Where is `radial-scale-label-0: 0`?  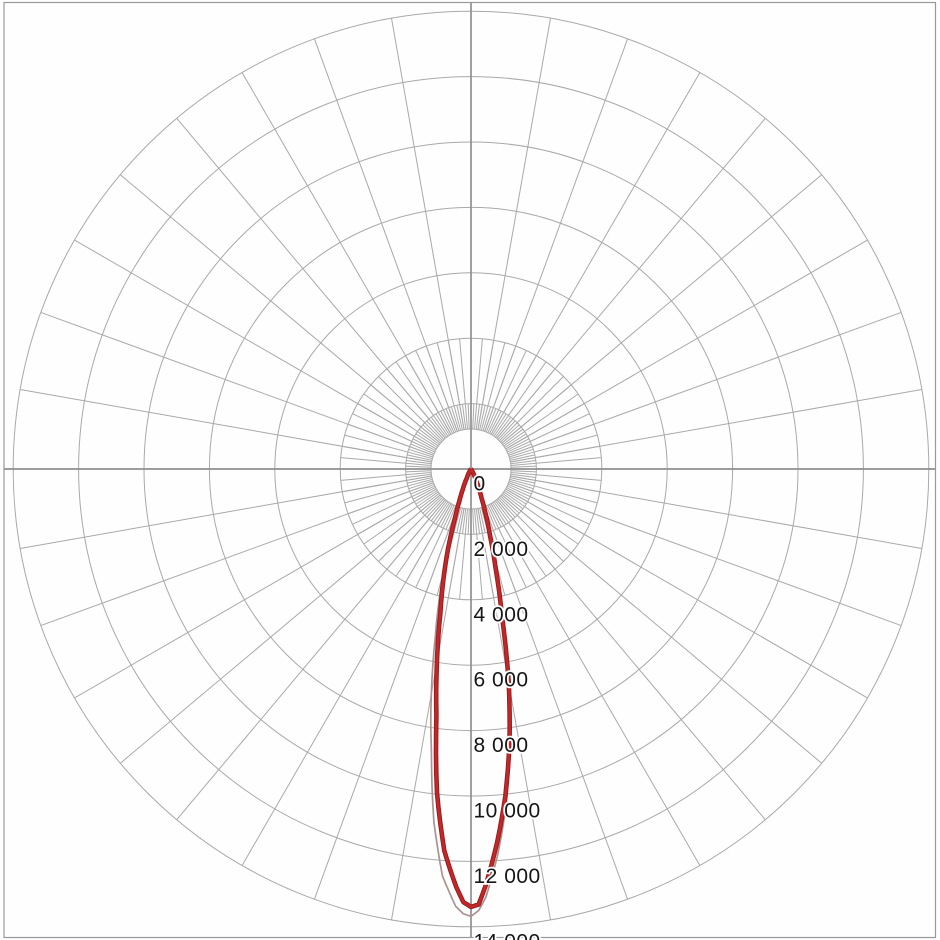
radial-scale-label-0: 0 is located at coordinates (480, 484).